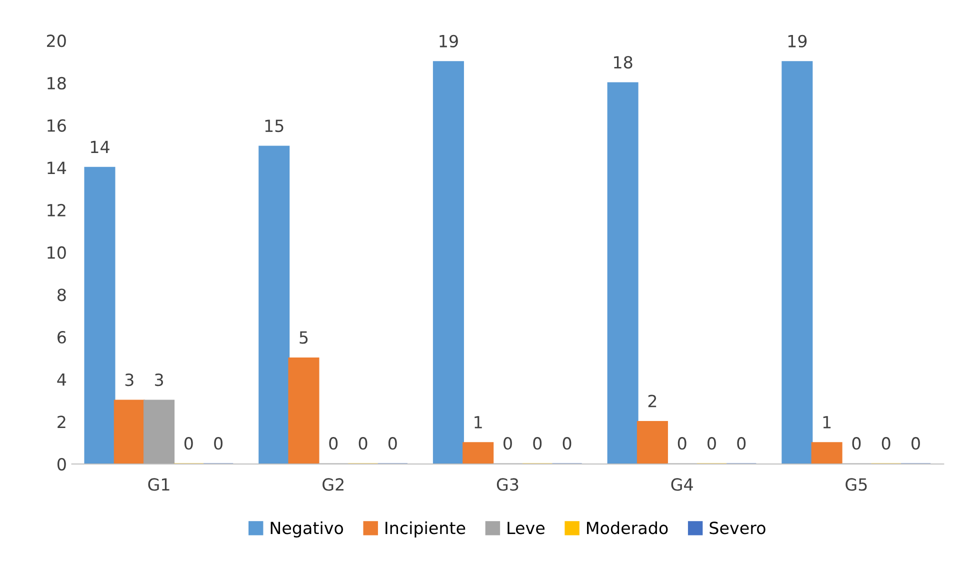  What do you see at coordinates (623, 62) in the screenshot?
I see `data-label: 18` at bounding box center [623, 62].